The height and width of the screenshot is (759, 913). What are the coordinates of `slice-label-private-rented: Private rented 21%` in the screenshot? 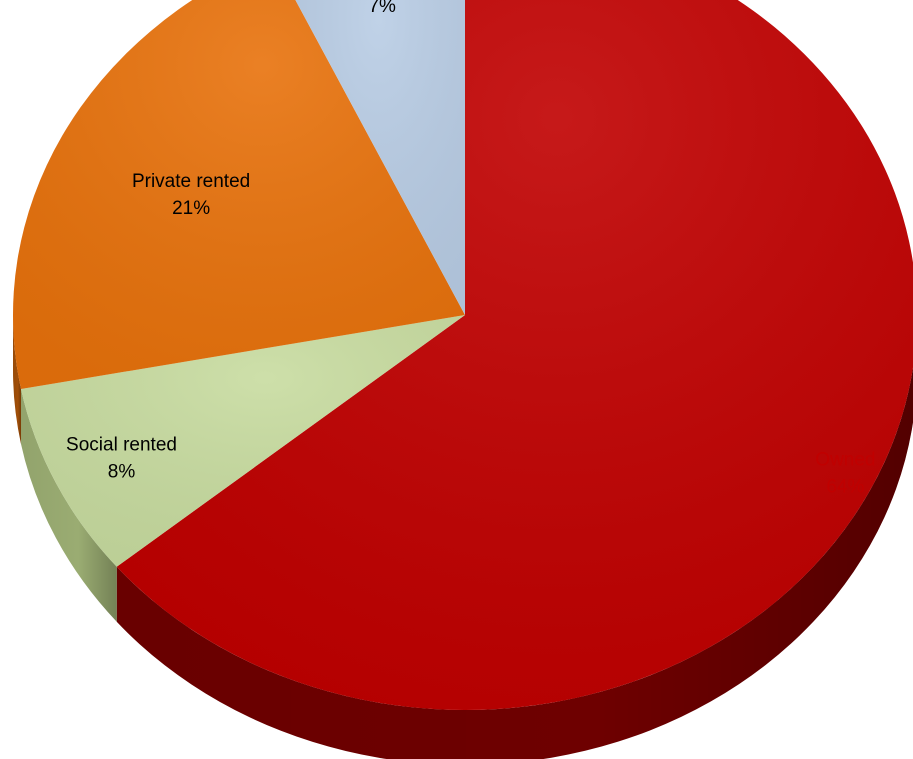 It's located at (191, 195).